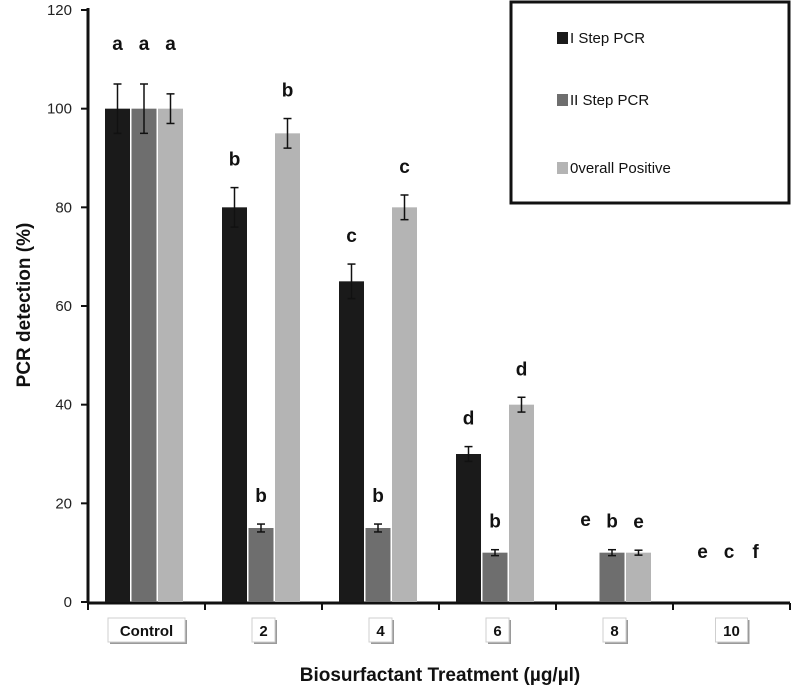  What do you see at coordinates (68, 602) in the screenshot?
I see `y-tick-label: 0` at bounding box center [68, 602].